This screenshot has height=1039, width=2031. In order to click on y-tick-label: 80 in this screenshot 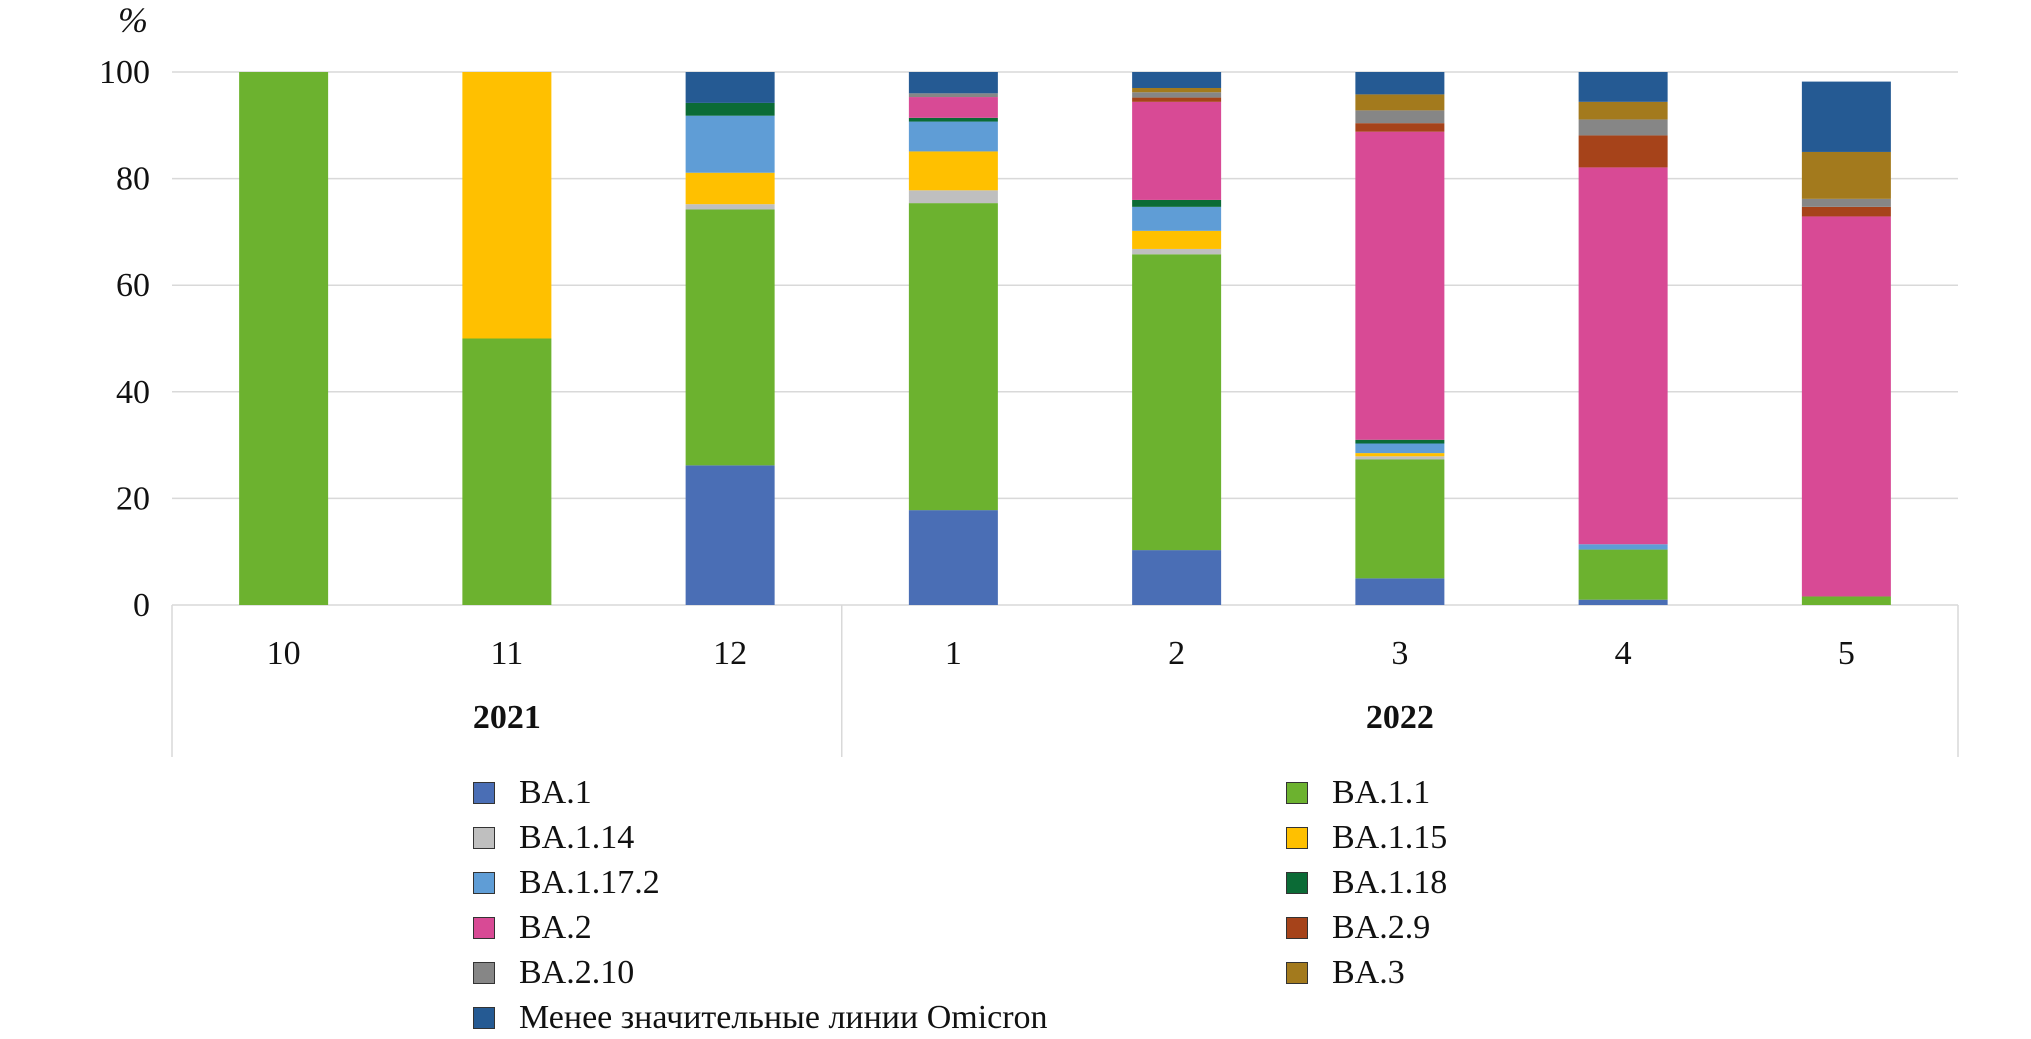, I will do `click(133, 179)`.